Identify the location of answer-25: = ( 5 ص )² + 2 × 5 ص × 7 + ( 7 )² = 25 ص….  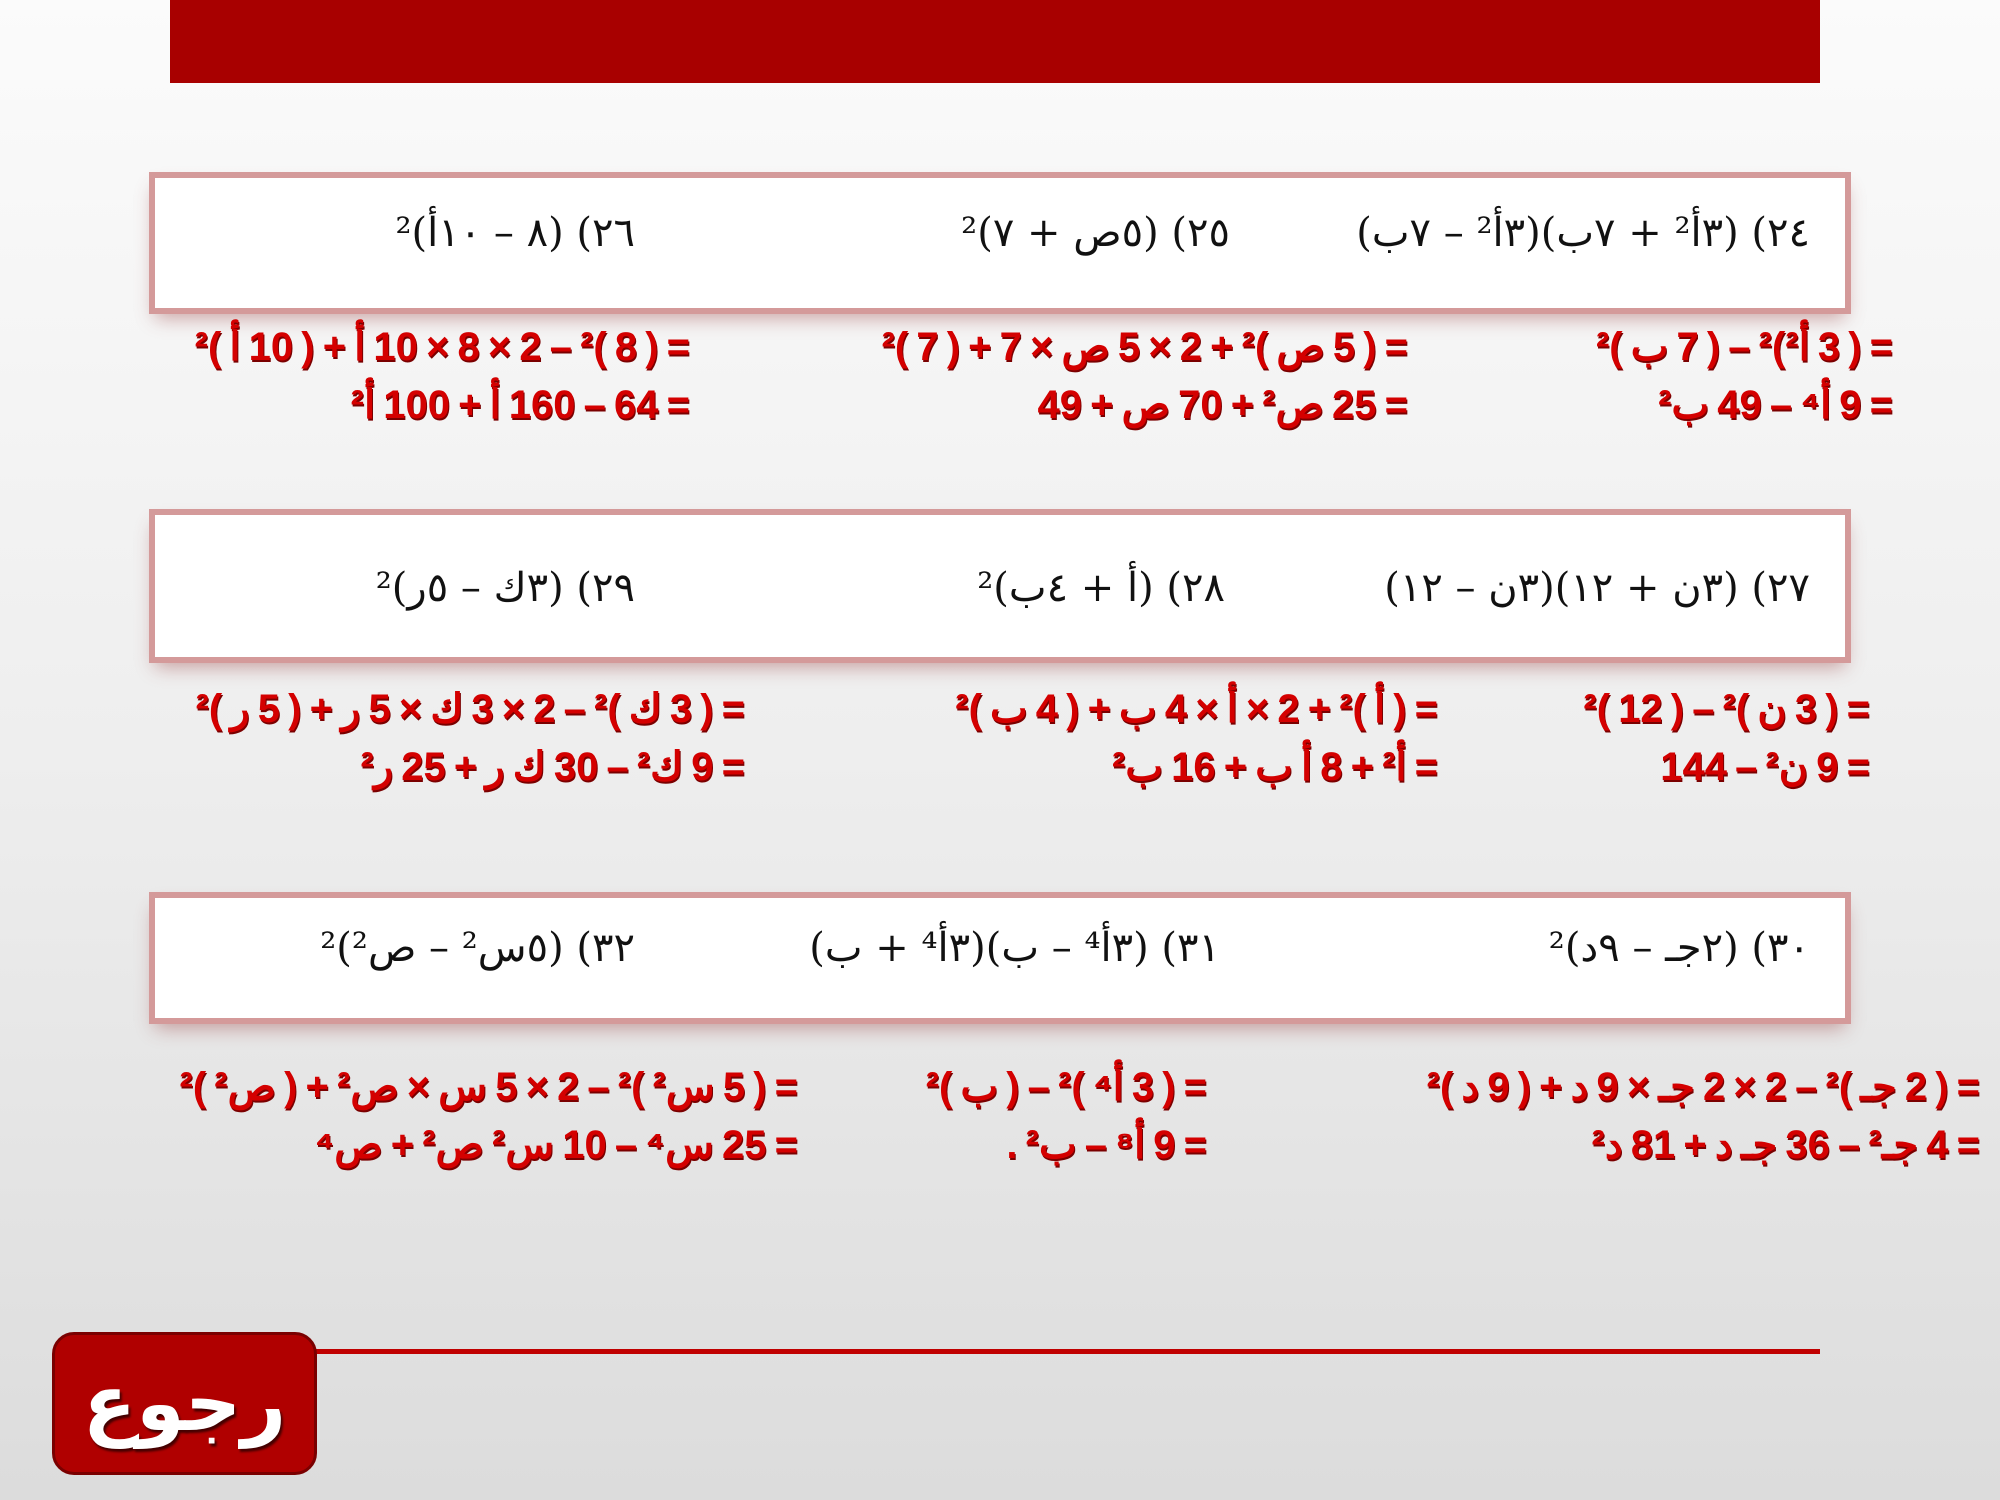
(1058, 376).